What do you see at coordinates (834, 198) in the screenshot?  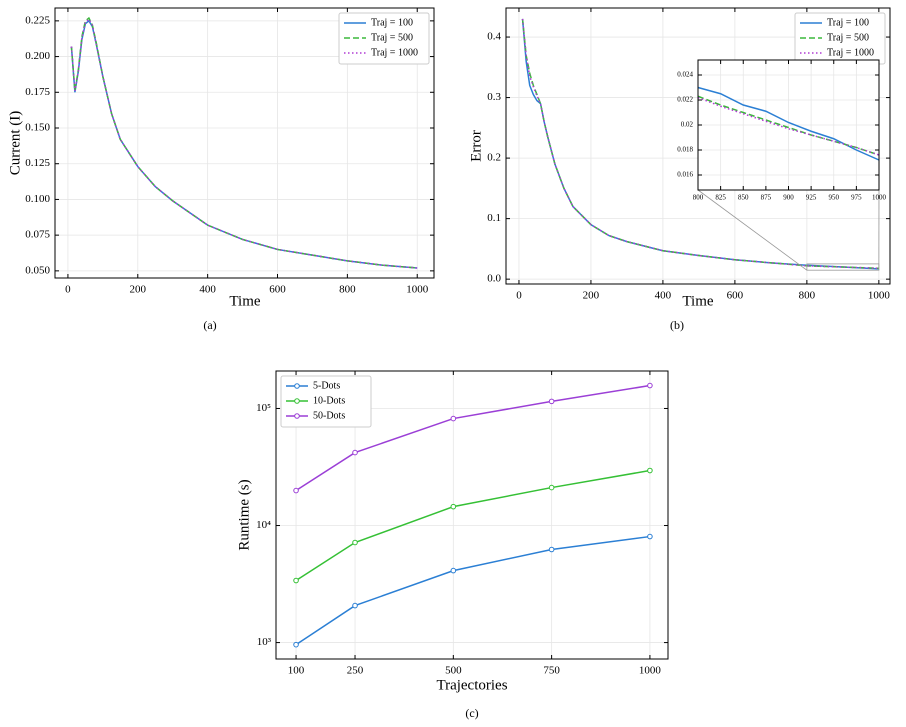 I see `x-tick-label: 950` at bounding box center [834, 198].